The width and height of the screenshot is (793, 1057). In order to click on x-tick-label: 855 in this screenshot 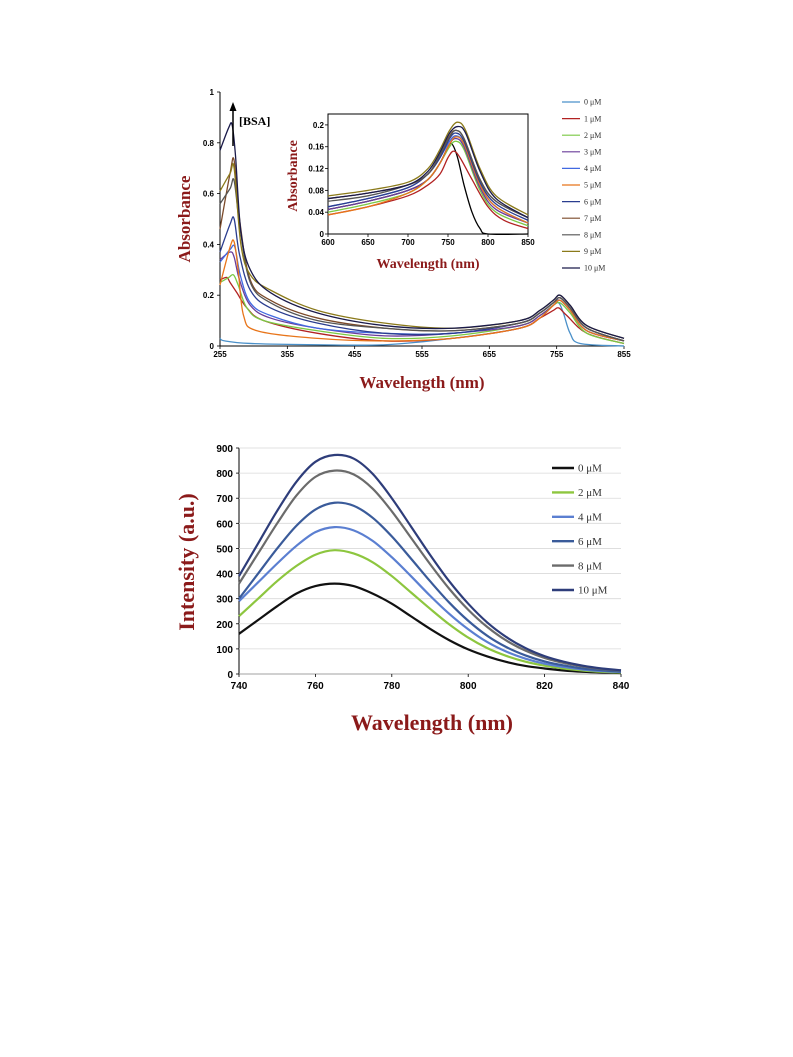, I will do `click(624, 354)`.